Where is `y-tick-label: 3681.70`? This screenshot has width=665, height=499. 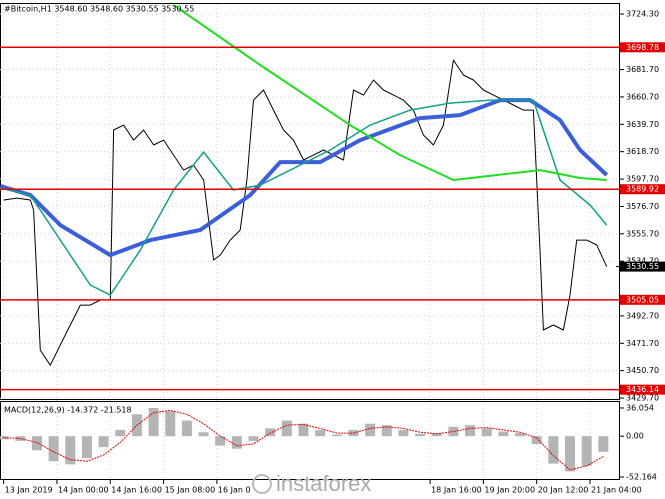
y-tick-label: 3681.70 is located at coordinates (642, 69).